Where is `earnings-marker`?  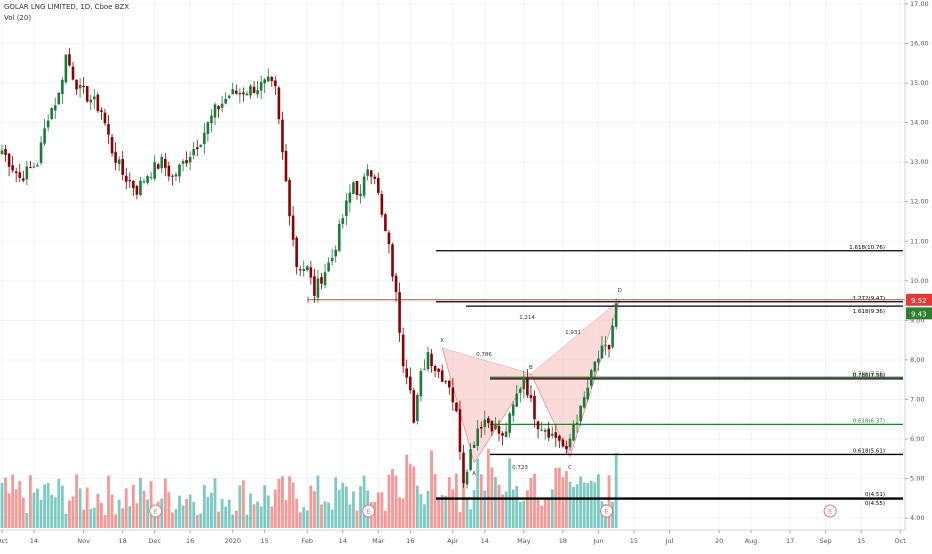 earnings-marker is located at coordinates (606, 511).